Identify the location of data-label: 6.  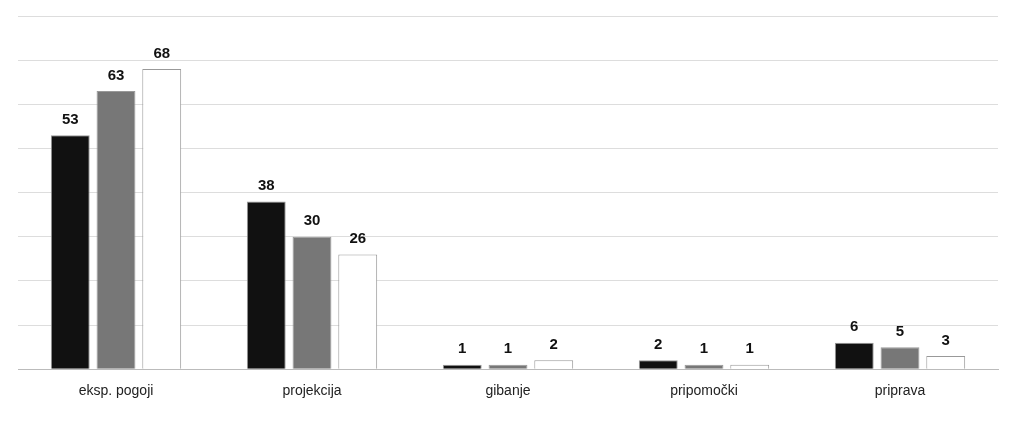
(854, 326).